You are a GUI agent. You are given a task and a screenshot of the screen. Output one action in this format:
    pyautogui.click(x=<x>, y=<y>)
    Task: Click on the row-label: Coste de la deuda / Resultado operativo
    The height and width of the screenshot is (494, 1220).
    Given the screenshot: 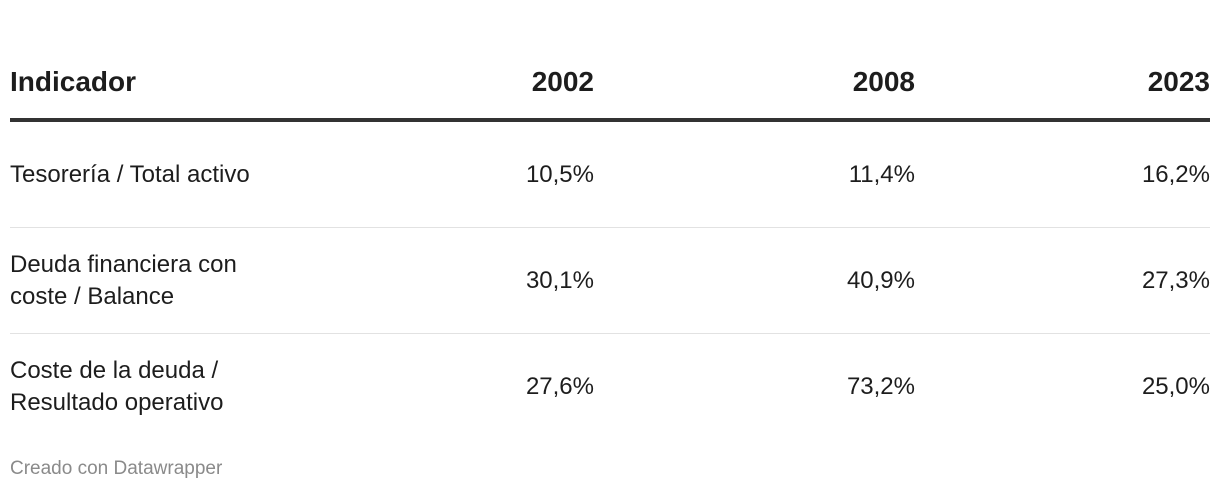 What is the action you would take?
    pyautogui.click(x=117, y=386)
    